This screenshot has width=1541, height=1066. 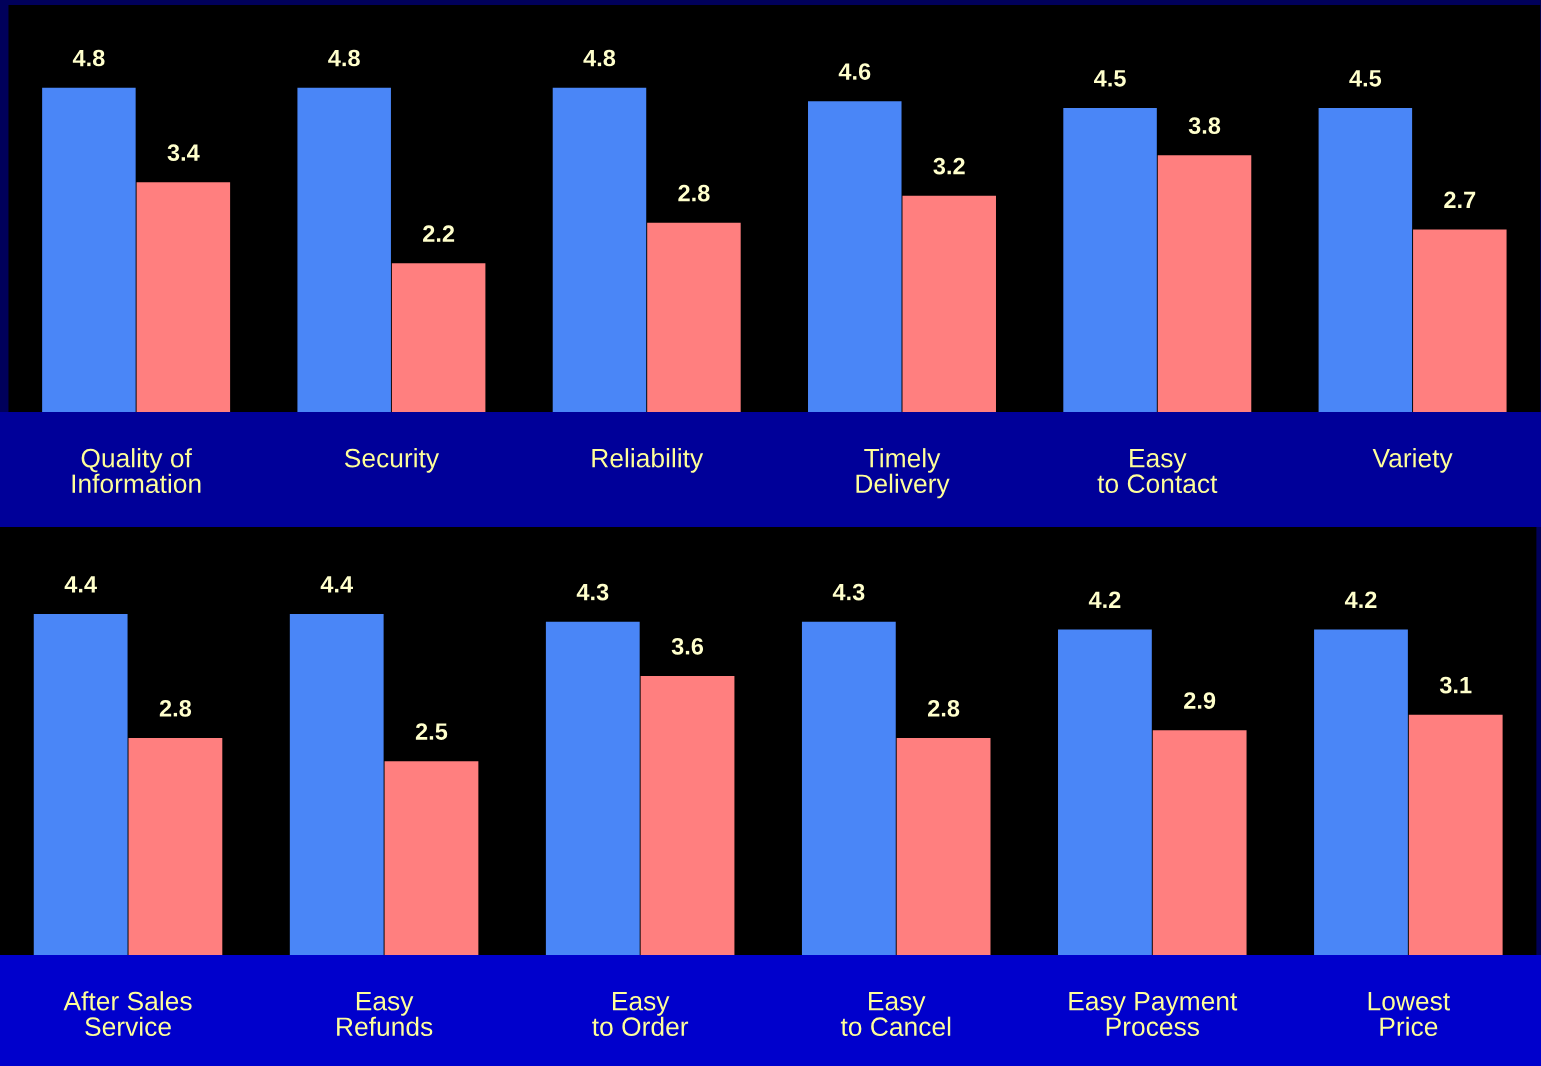 I want to click on x-tick-label: Quality of Information, so click(x=136, y=471).